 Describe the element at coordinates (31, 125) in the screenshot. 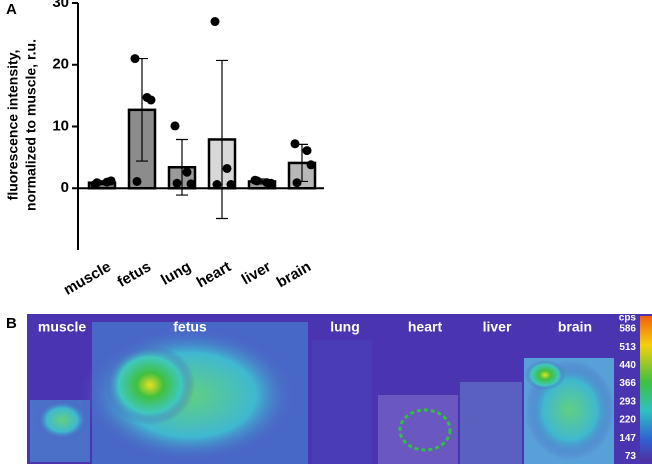

I see `y-axis-label: normalized to muscle, r.u.` at that location.